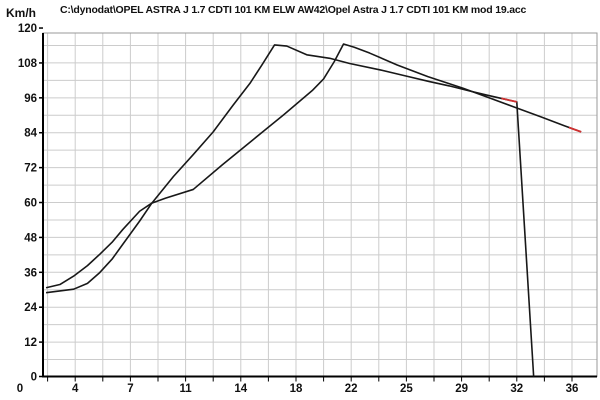 This screenshot has width=600, height=400. What do you see at coordinates (186, 389) in the screenshot?
I see `x-axis-tick-label: 11` at bounding box center [186, 389].